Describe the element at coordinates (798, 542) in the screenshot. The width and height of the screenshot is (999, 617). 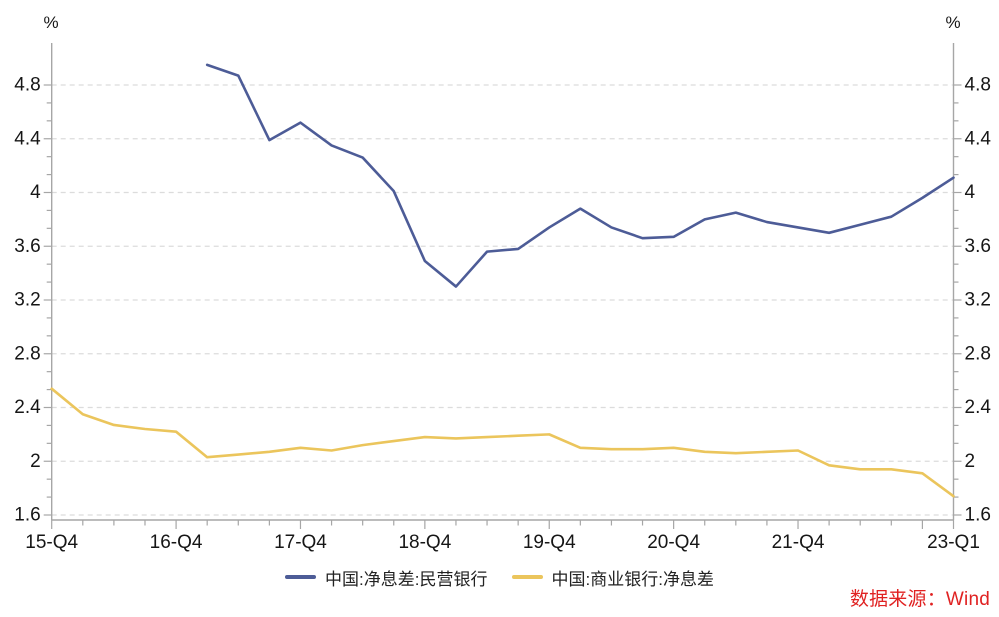
I see `svg-text: 21-Q4` at that location.